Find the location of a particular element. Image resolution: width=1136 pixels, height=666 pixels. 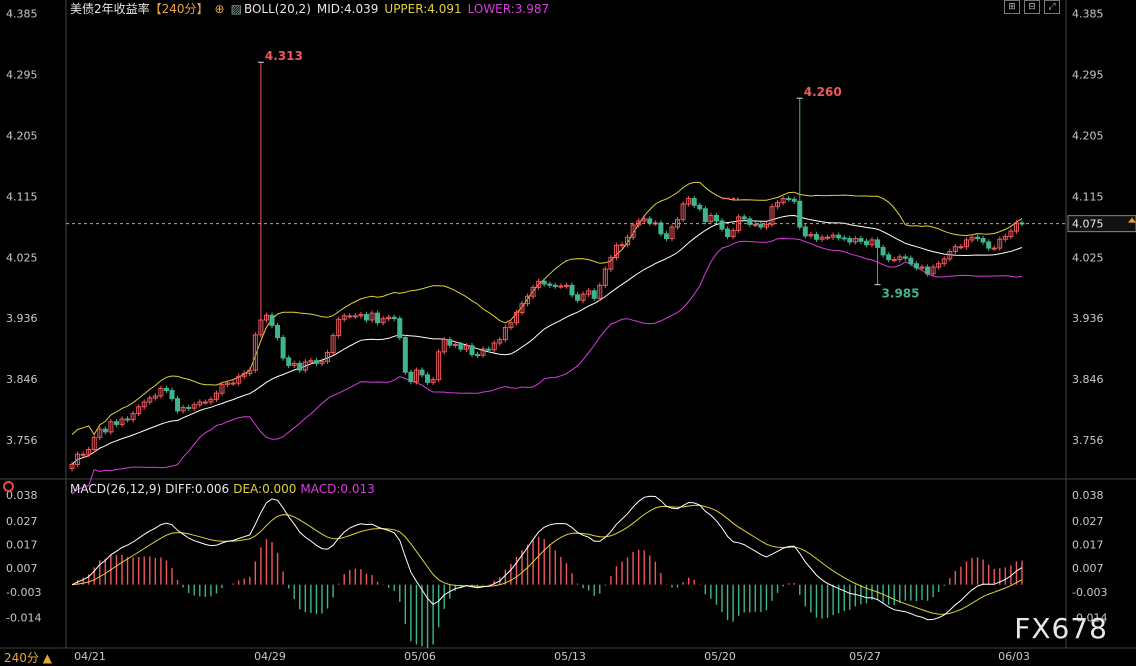

y-tick-left: 3.846 is located at coordinates (22, 379).